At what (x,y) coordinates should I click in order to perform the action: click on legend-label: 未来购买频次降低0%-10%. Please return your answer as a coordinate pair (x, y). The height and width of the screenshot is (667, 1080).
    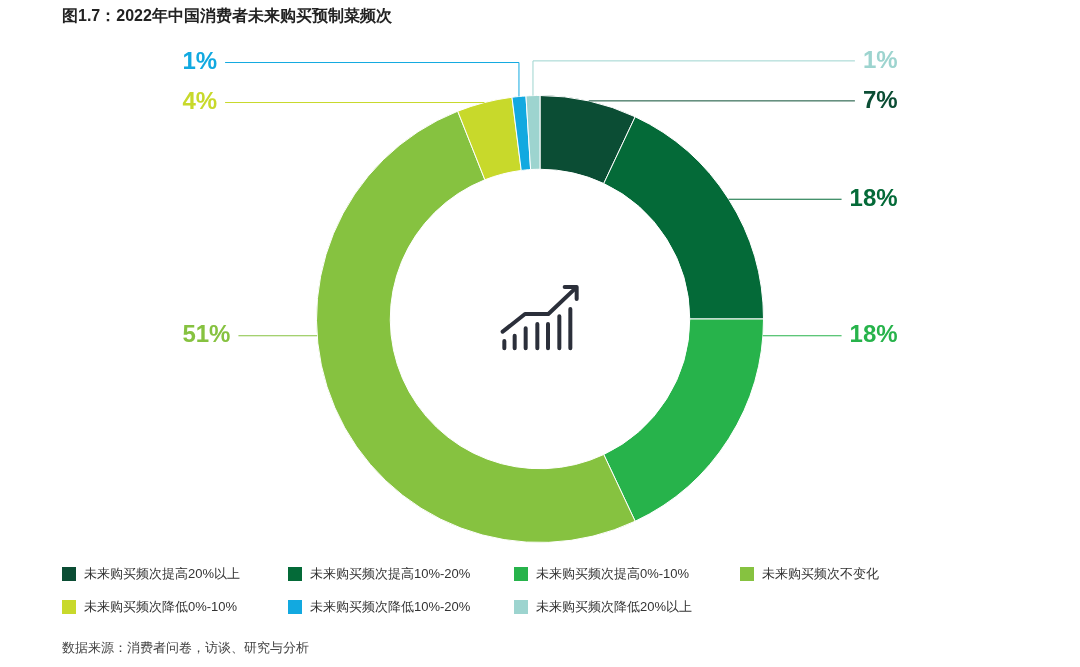
    Looking at the image, I should click on (161, 606).